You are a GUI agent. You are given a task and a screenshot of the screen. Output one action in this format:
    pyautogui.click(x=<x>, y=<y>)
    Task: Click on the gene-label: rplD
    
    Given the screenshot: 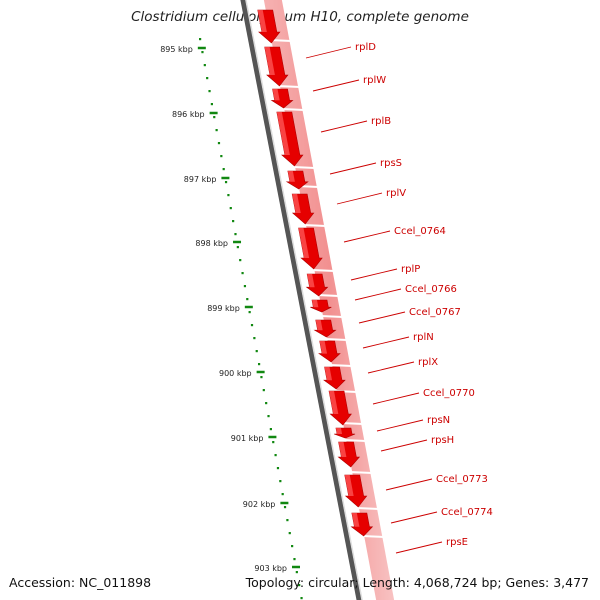 What is the action you would take?
    pyautogui.click(x=365, y=47)
    